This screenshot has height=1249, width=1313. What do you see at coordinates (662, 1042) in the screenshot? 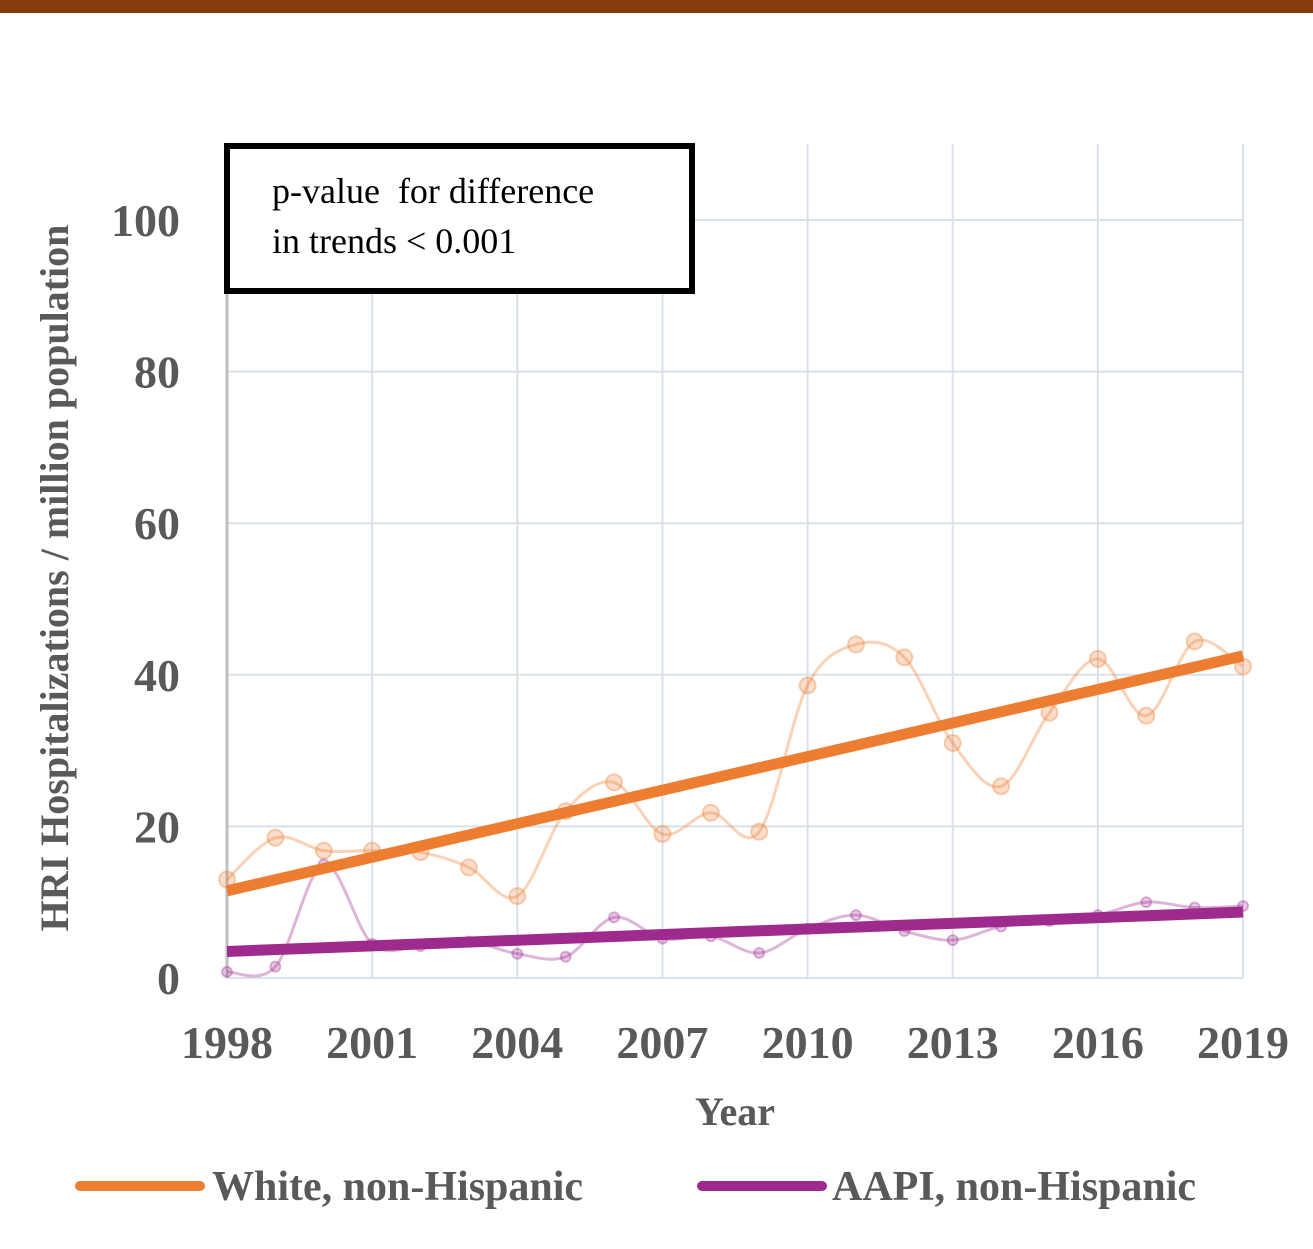
I see `x-tick-label: 2007` at bounding box center [662, 1042].